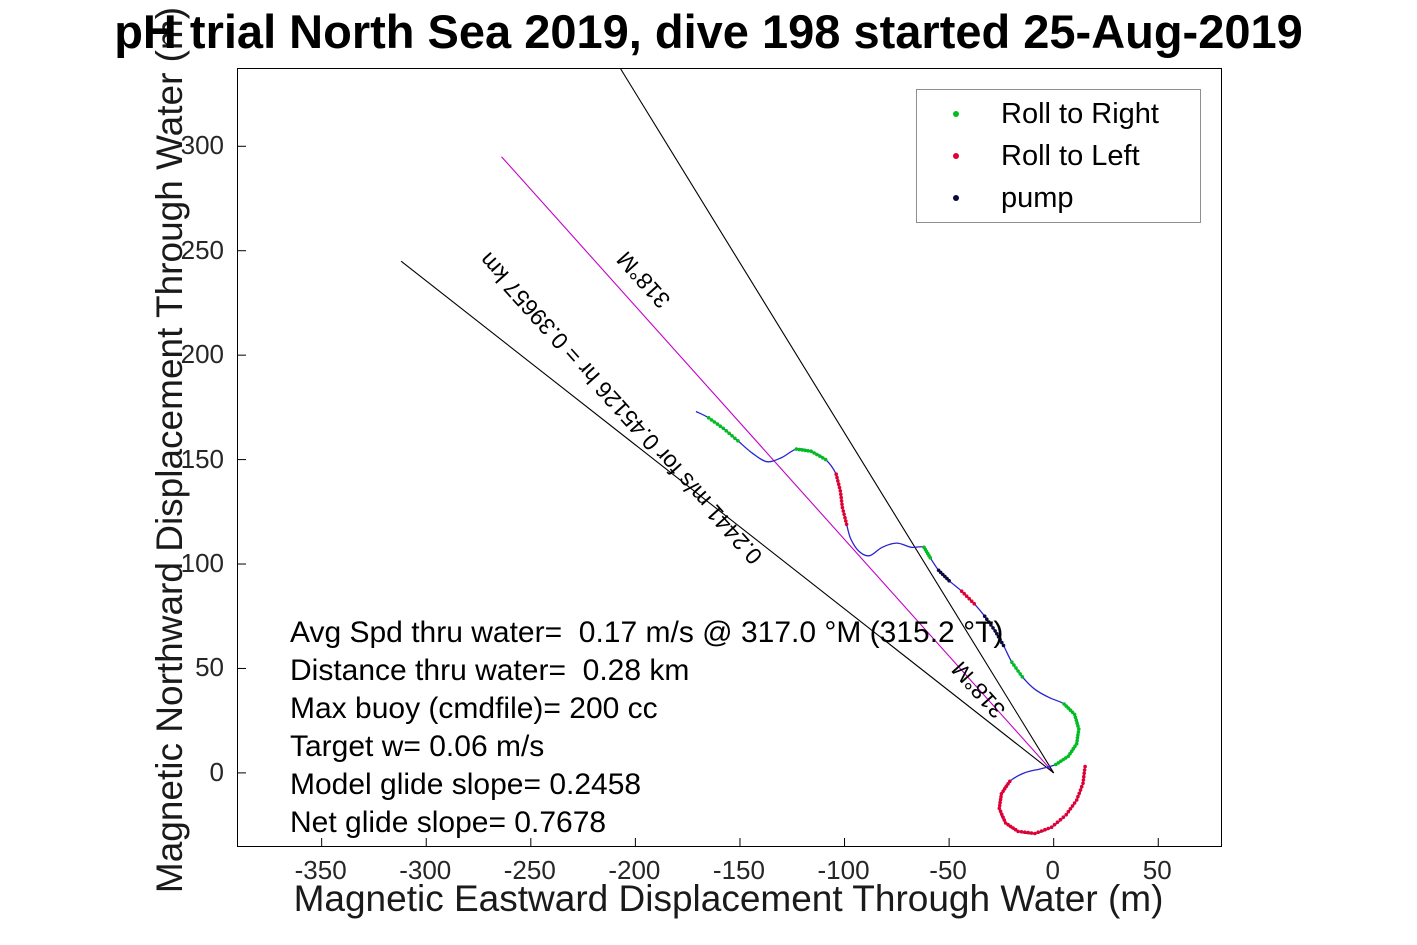 The height and width of the screenshot is (945, 1417). What do you see at coordinates (1037, 197) in the screenshot?
I see `legend-label: pump` at bounding box center [1037, 197].